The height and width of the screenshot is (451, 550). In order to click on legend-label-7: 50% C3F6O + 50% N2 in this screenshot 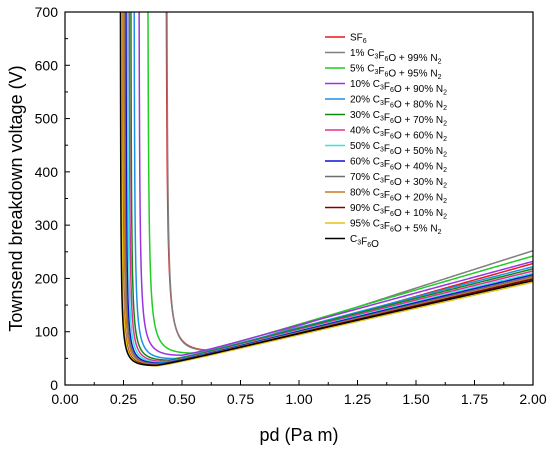, I will do `click(398, 150)`.